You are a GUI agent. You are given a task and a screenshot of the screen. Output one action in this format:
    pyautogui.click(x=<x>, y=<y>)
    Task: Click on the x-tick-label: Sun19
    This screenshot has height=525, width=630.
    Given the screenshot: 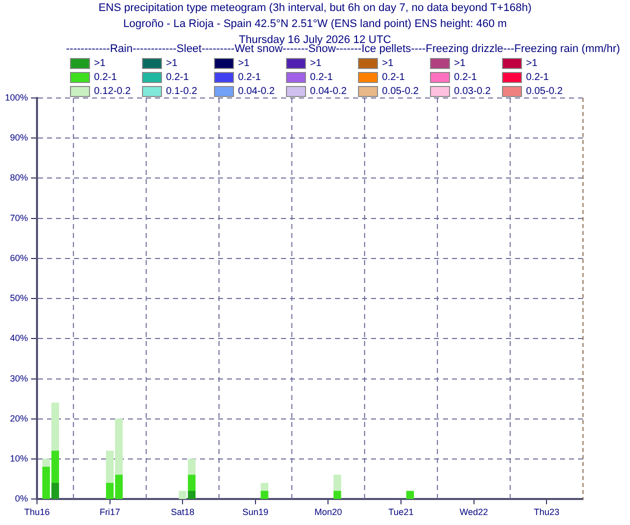 What is the action you would take?
    pyautogui.click(x=255, y=512)
    